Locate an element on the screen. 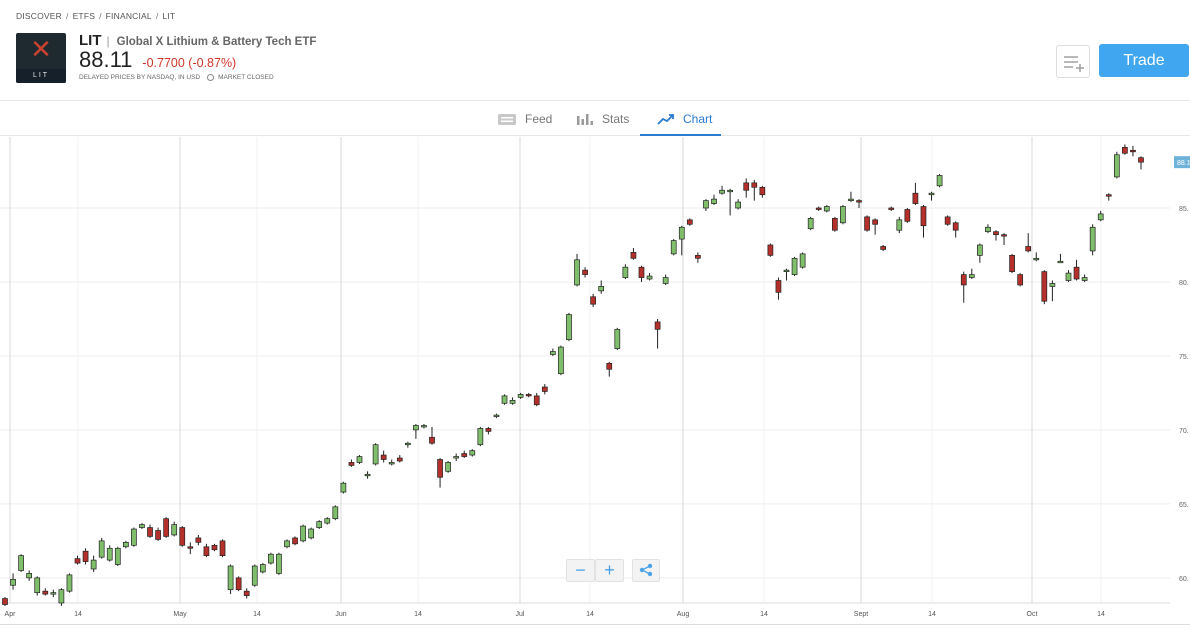  breadcrumb-discover: DISCOVER is located at coordinates (39, 16).